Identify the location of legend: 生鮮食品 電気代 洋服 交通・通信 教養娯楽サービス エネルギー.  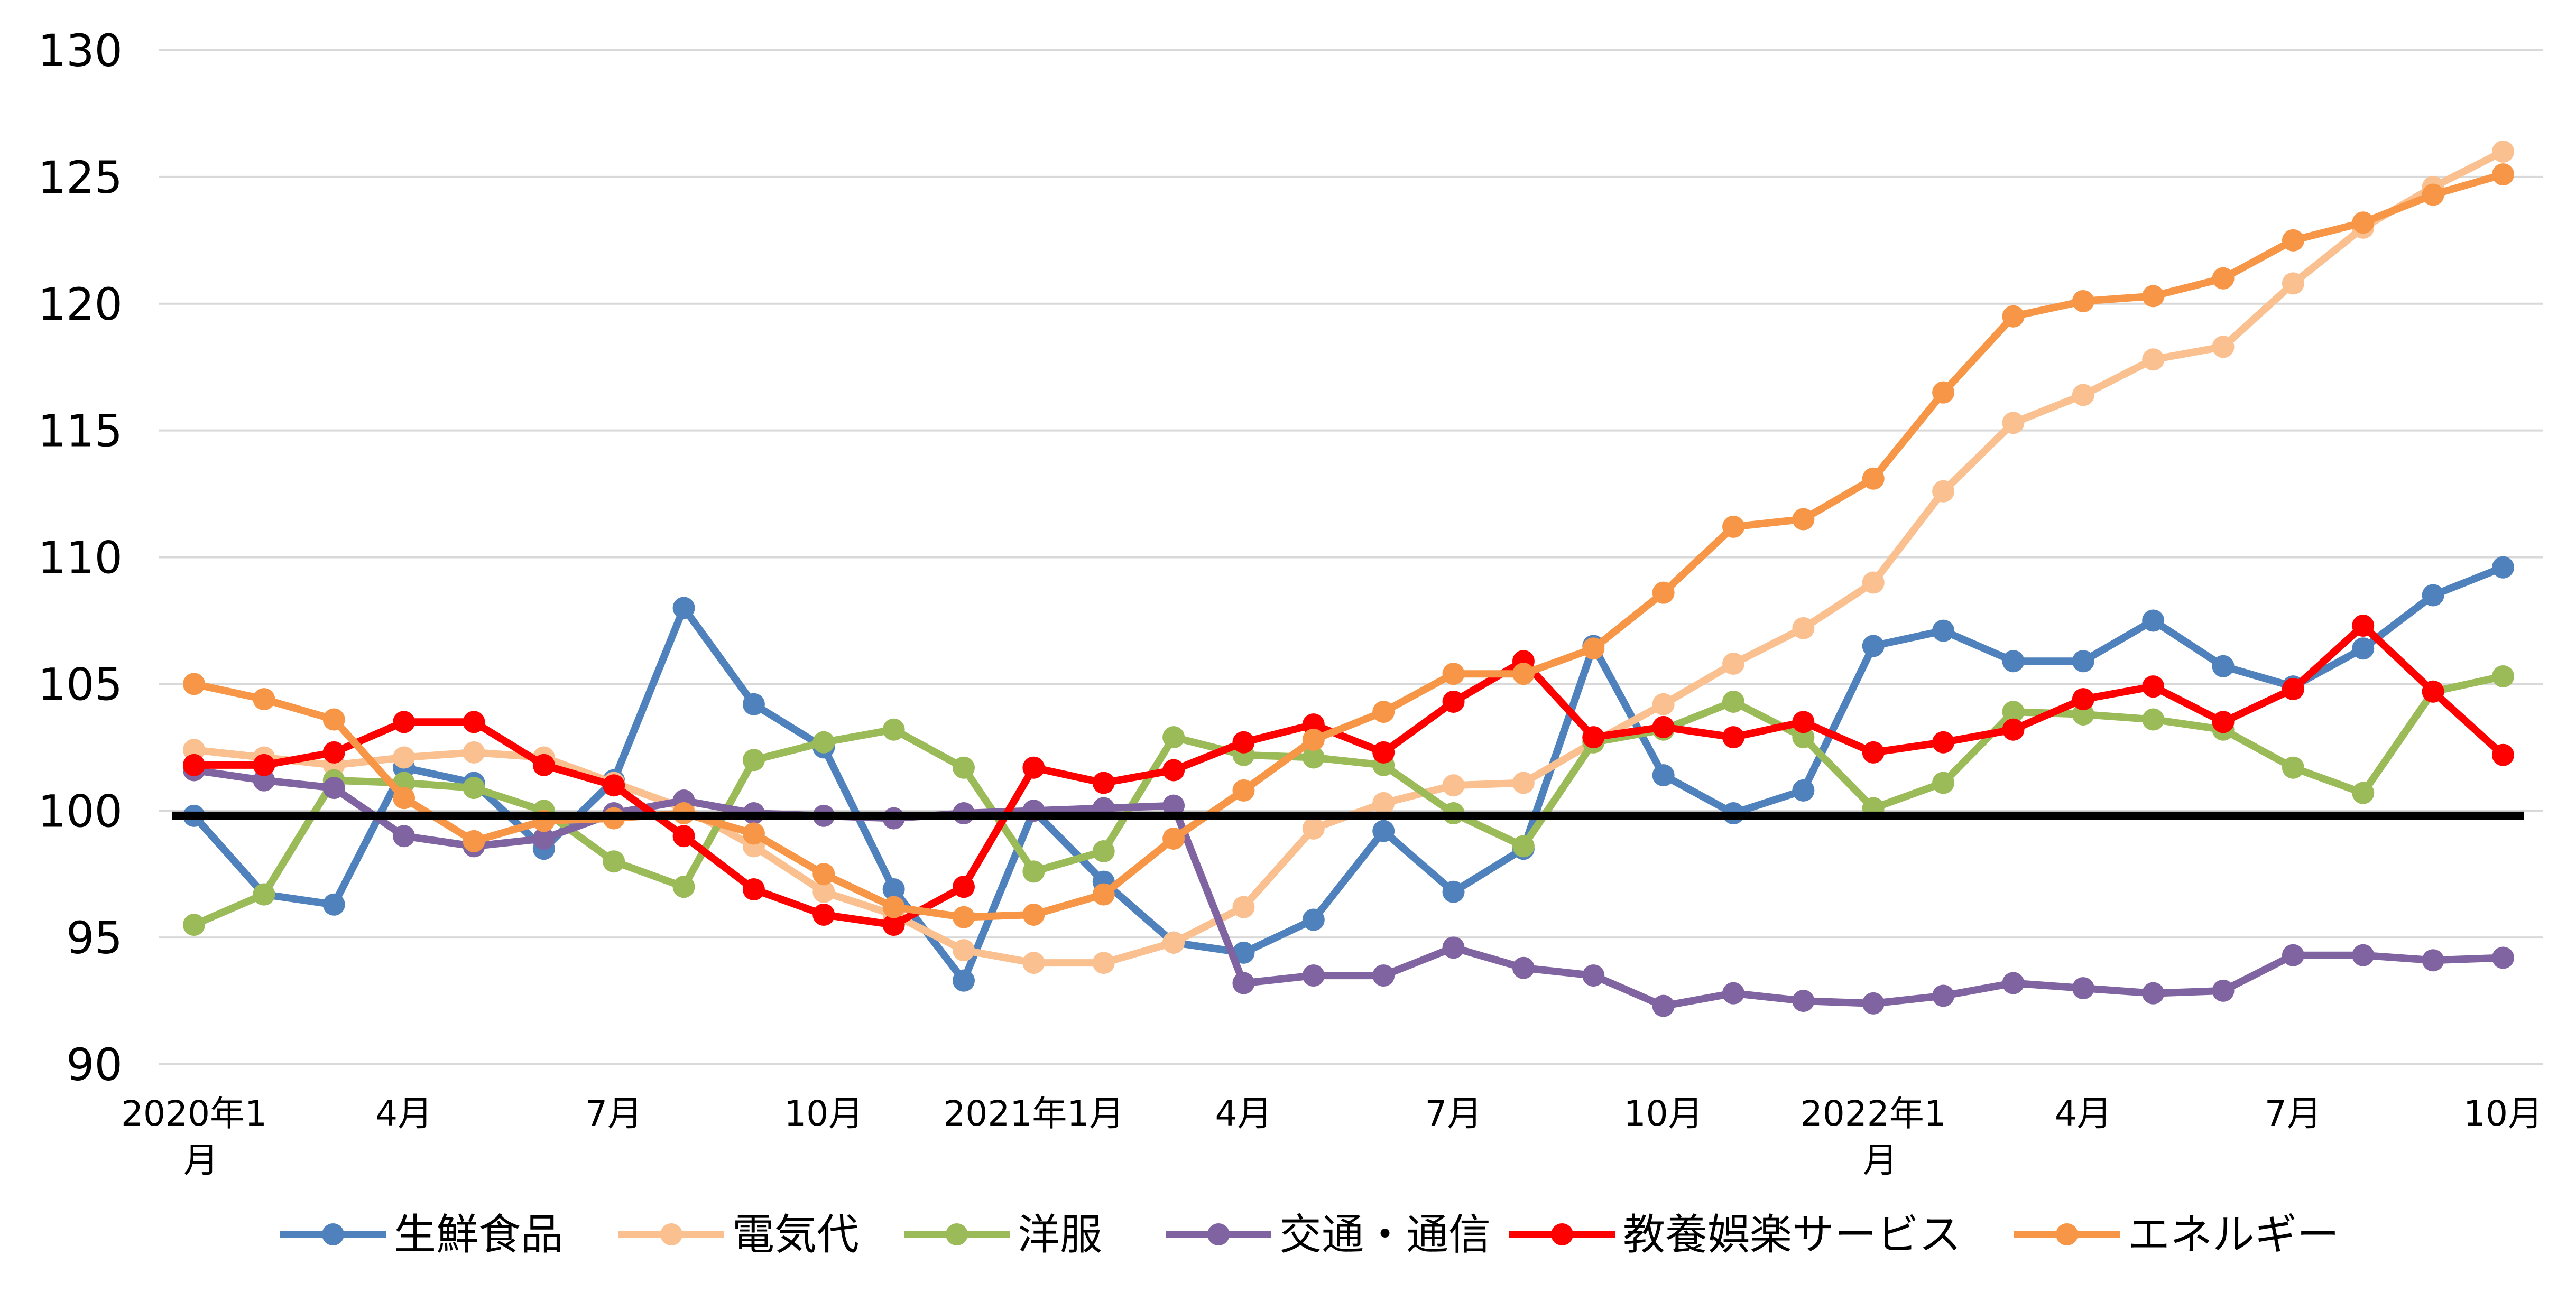
(1309, 1234).